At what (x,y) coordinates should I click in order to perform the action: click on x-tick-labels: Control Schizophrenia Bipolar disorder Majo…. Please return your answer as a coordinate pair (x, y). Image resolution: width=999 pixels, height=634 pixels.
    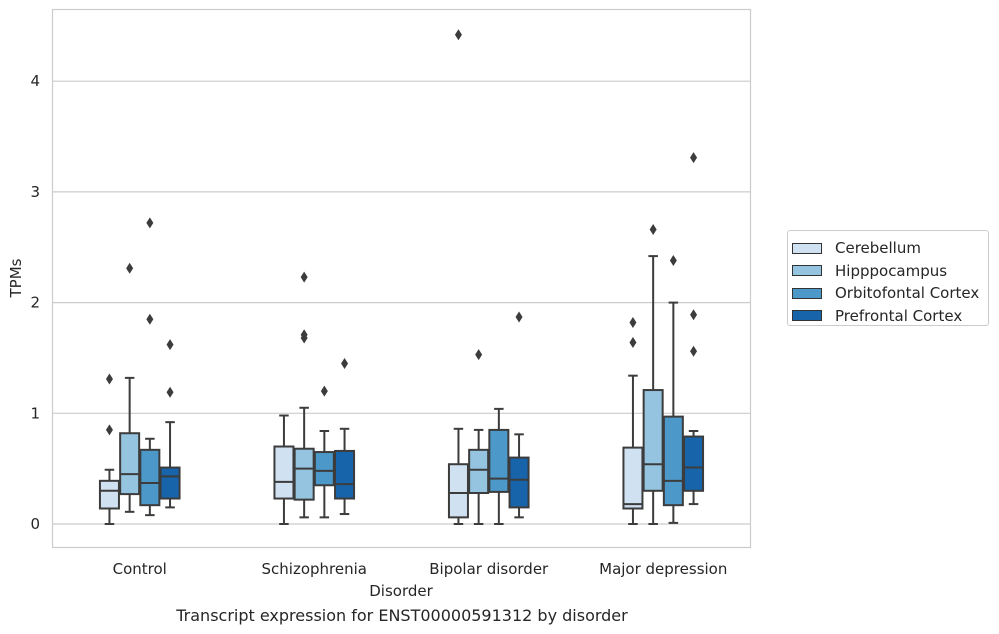
    Looking at the image, I should click on (420, 569).